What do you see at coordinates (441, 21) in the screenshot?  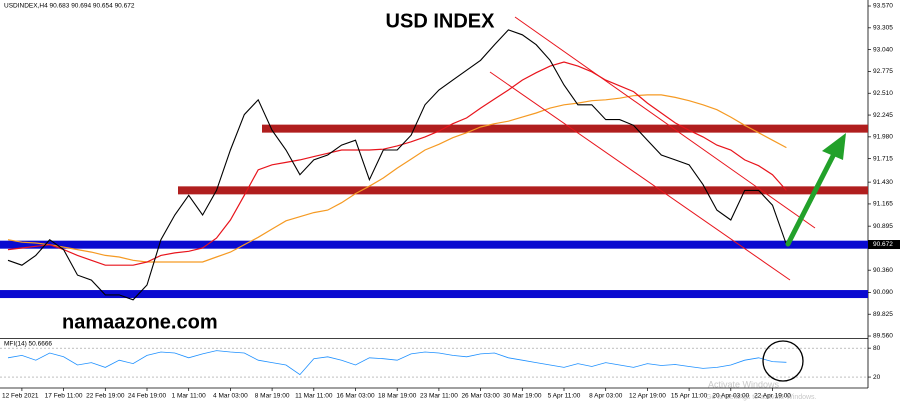 I see `chart-title: USD INDEX` at bounding box center [441, 21].